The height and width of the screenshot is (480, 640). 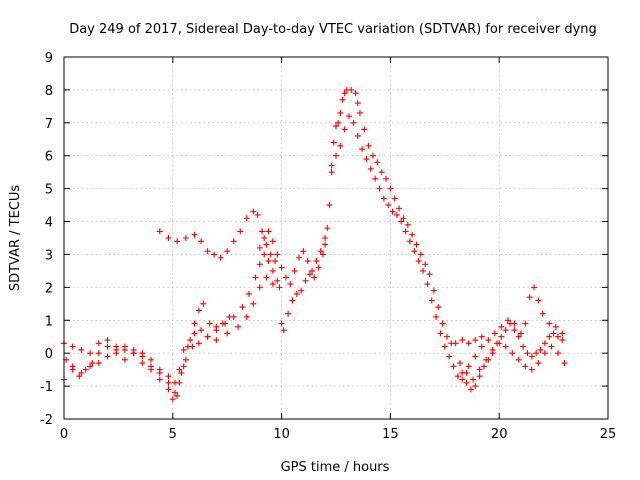 I want to click on x-tick-label: 25, so click(x=608, y=434).